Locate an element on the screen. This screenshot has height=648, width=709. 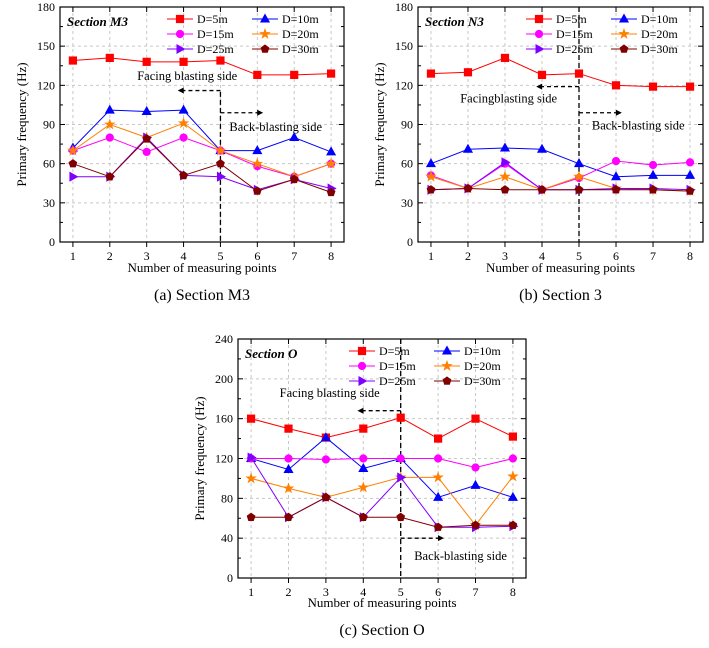
y-tick-label: 180 is located at coordinates (404, 7).